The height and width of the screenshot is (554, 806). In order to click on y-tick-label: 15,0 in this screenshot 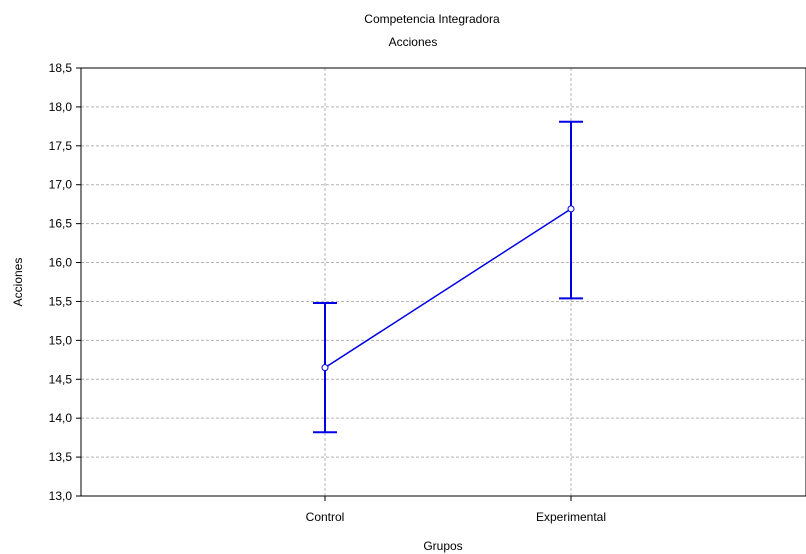, I will do `click(61, 340)`.